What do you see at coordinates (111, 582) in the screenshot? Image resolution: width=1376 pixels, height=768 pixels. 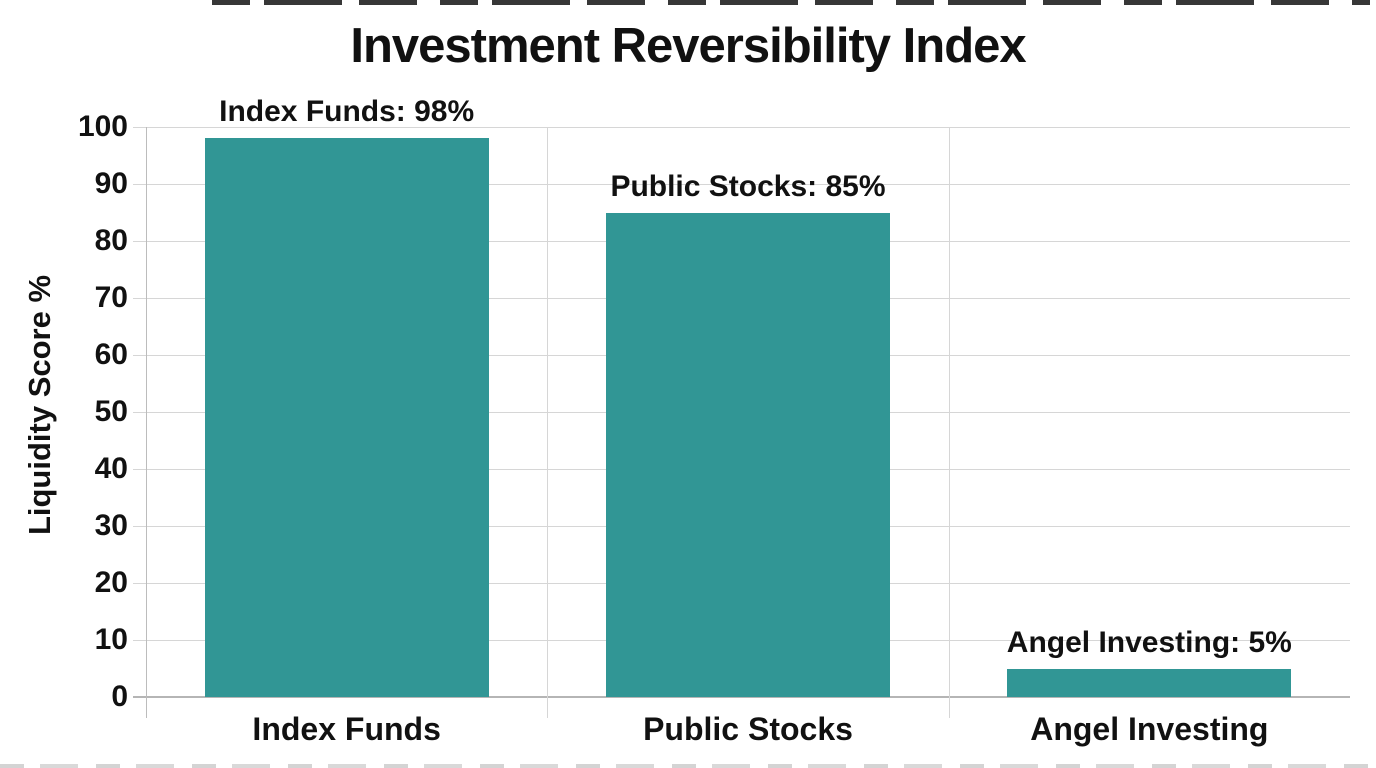 I see `y-tick-label-20: 20` at bounding box center [111, 582].